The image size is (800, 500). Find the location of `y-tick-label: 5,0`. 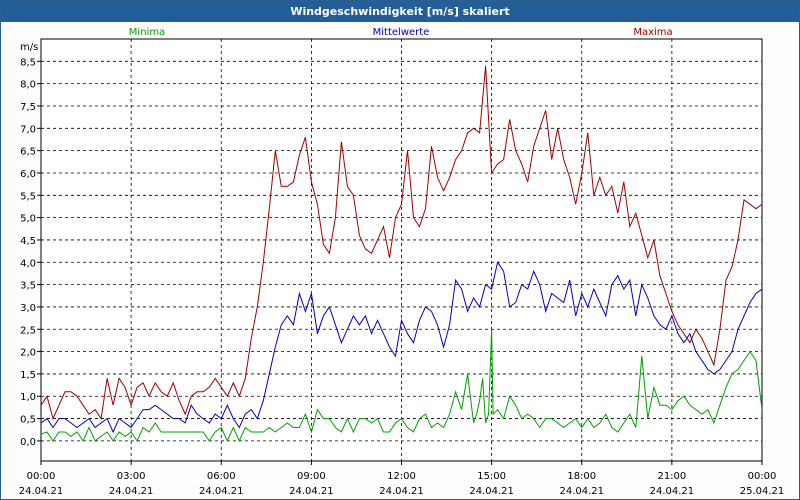

y-tick-label: 5,0 is located at coordinates (28, 219).